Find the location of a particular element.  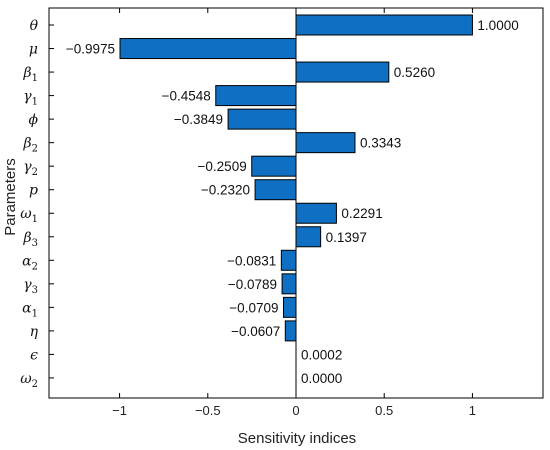

y-tick-label-subscript-11: 3 is located at coordinates (35, 290).